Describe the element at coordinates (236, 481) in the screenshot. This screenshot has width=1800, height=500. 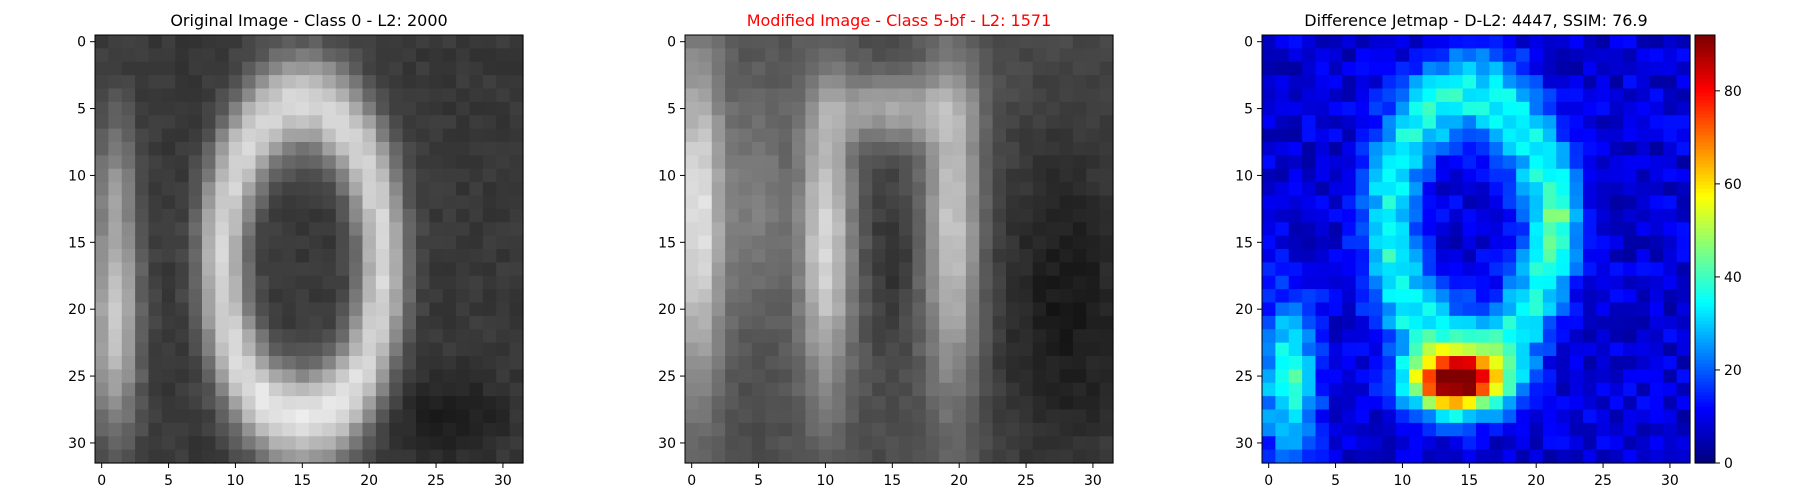
I see `x-tick-label: 10` at that location.